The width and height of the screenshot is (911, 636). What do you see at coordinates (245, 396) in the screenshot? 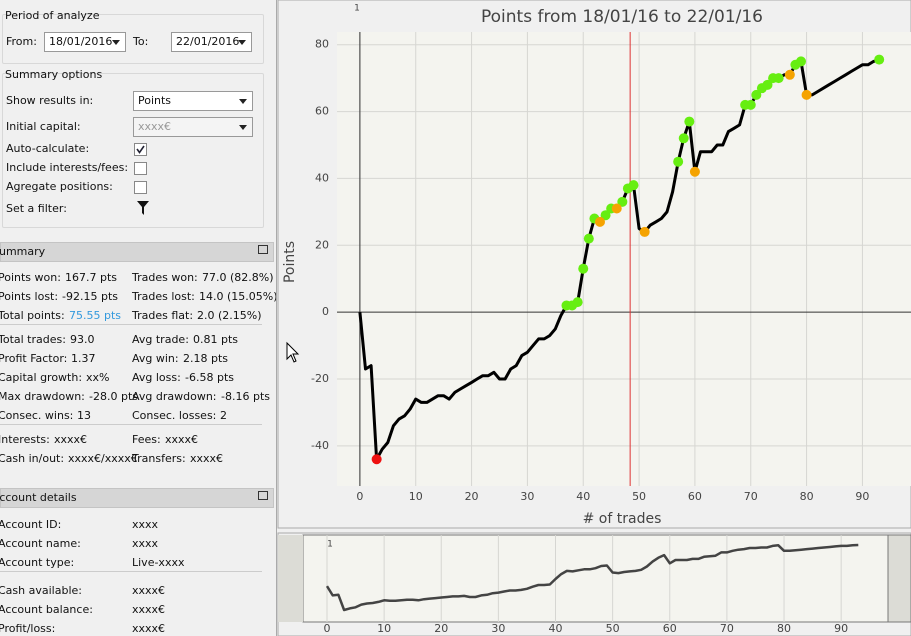
I see `stat-value: -8.16 pts` at bounding box center [245, 396].